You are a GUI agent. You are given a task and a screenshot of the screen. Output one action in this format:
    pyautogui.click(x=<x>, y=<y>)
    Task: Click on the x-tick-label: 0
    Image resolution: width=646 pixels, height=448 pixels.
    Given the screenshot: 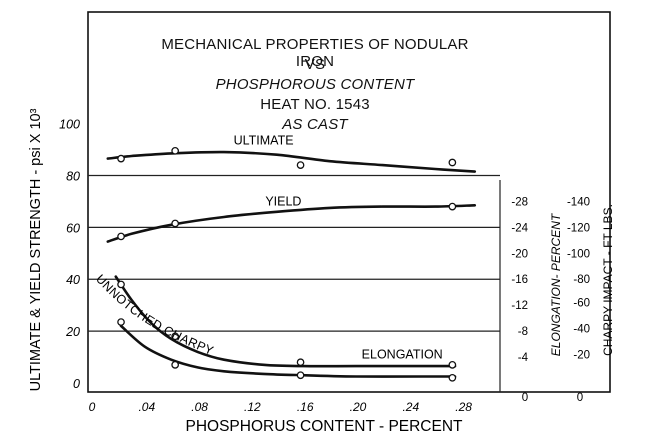 What is the action you would take?
    pyautogui.click(x=92, y=407)
    